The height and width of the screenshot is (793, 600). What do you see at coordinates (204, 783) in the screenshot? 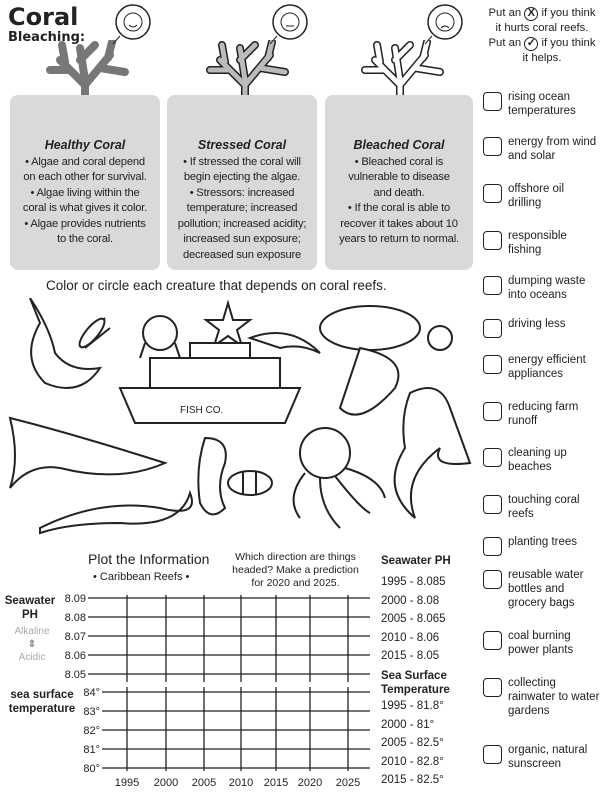
I see `year-tick-label: 2005` at bounding box center [204, 783].